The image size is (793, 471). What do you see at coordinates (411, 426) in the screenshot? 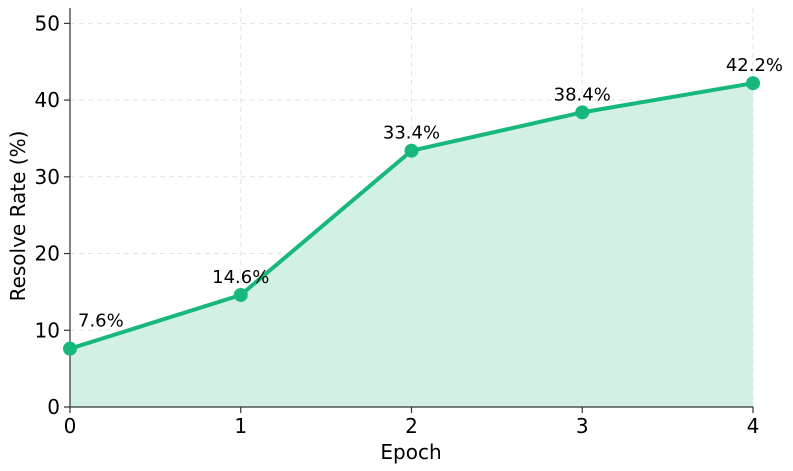
I see `x-tick-label: 2` at bounding box center [411, 426].